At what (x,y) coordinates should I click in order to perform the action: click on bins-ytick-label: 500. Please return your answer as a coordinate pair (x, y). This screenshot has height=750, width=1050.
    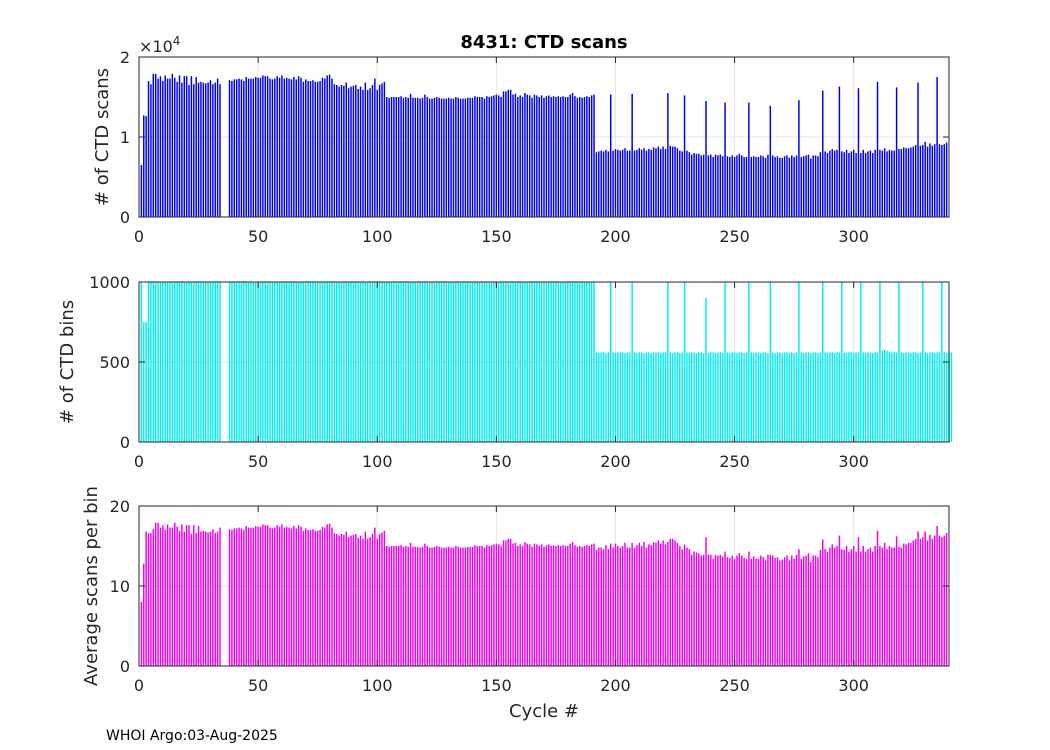
    Looking at the image, I should click on (114, 362).